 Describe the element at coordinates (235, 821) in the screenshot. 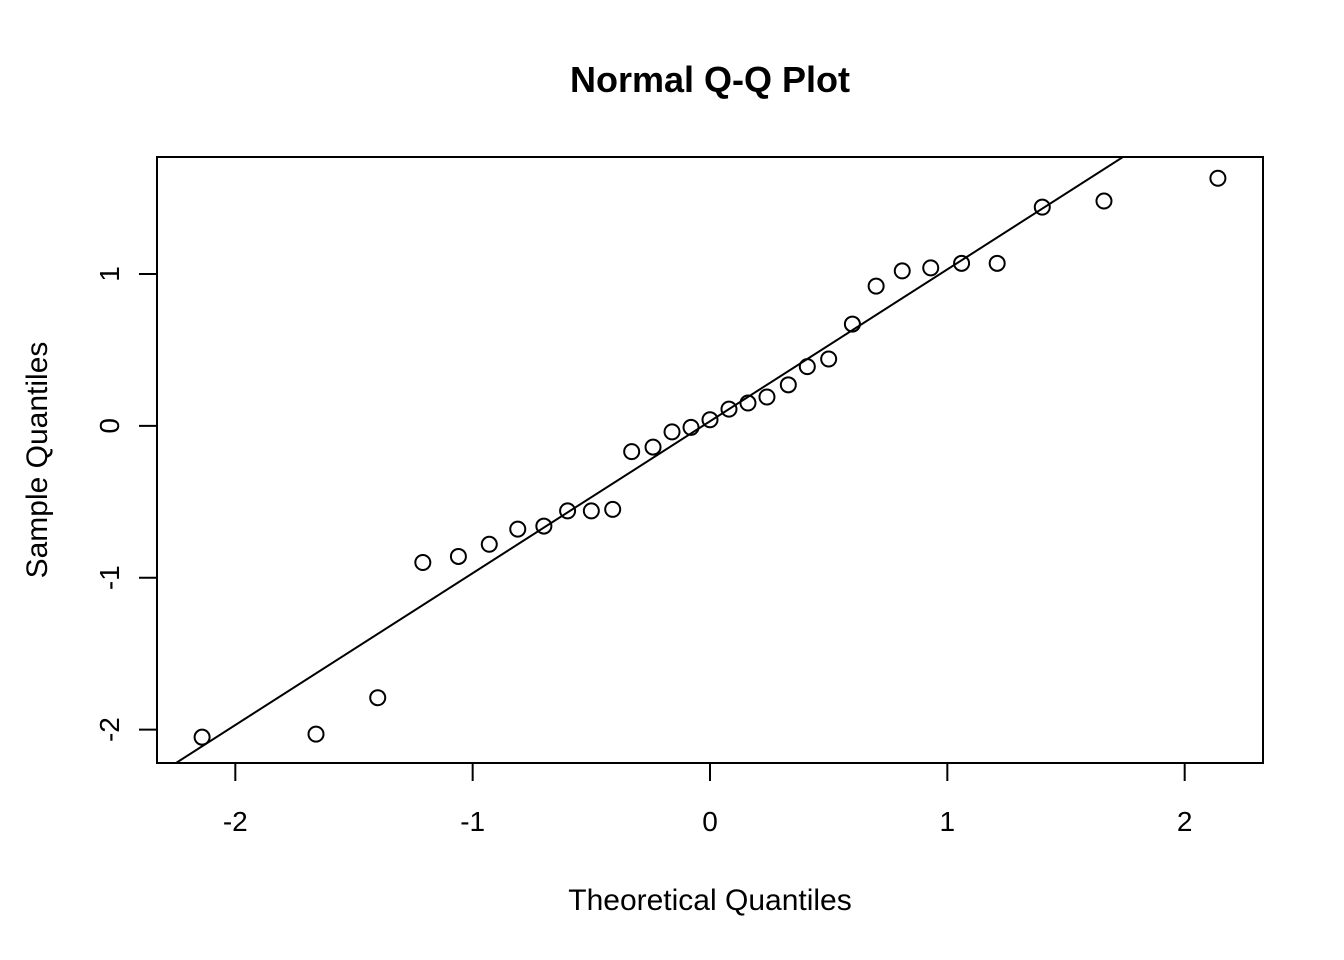

I see `x-tick-label: -2` at that location.